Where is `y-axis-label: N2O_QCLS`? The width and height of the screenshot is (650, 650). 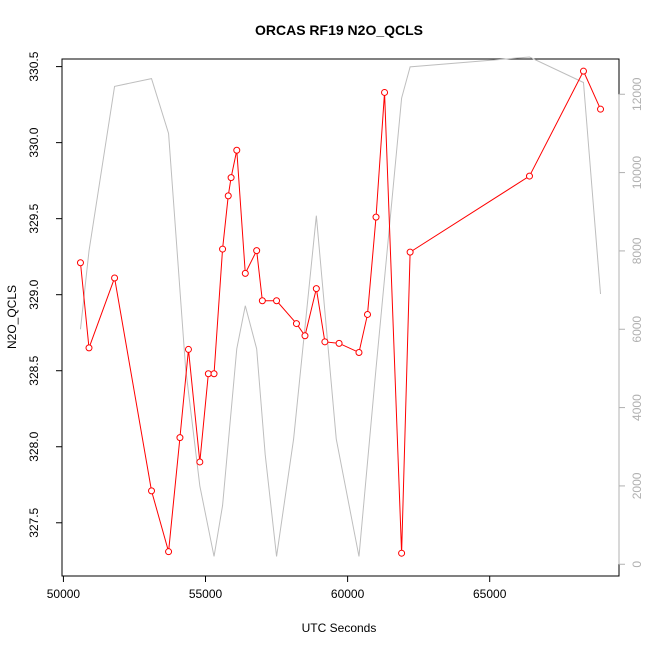 y-axis-label: N2O_QCLS is located at coordinates (12, 317).